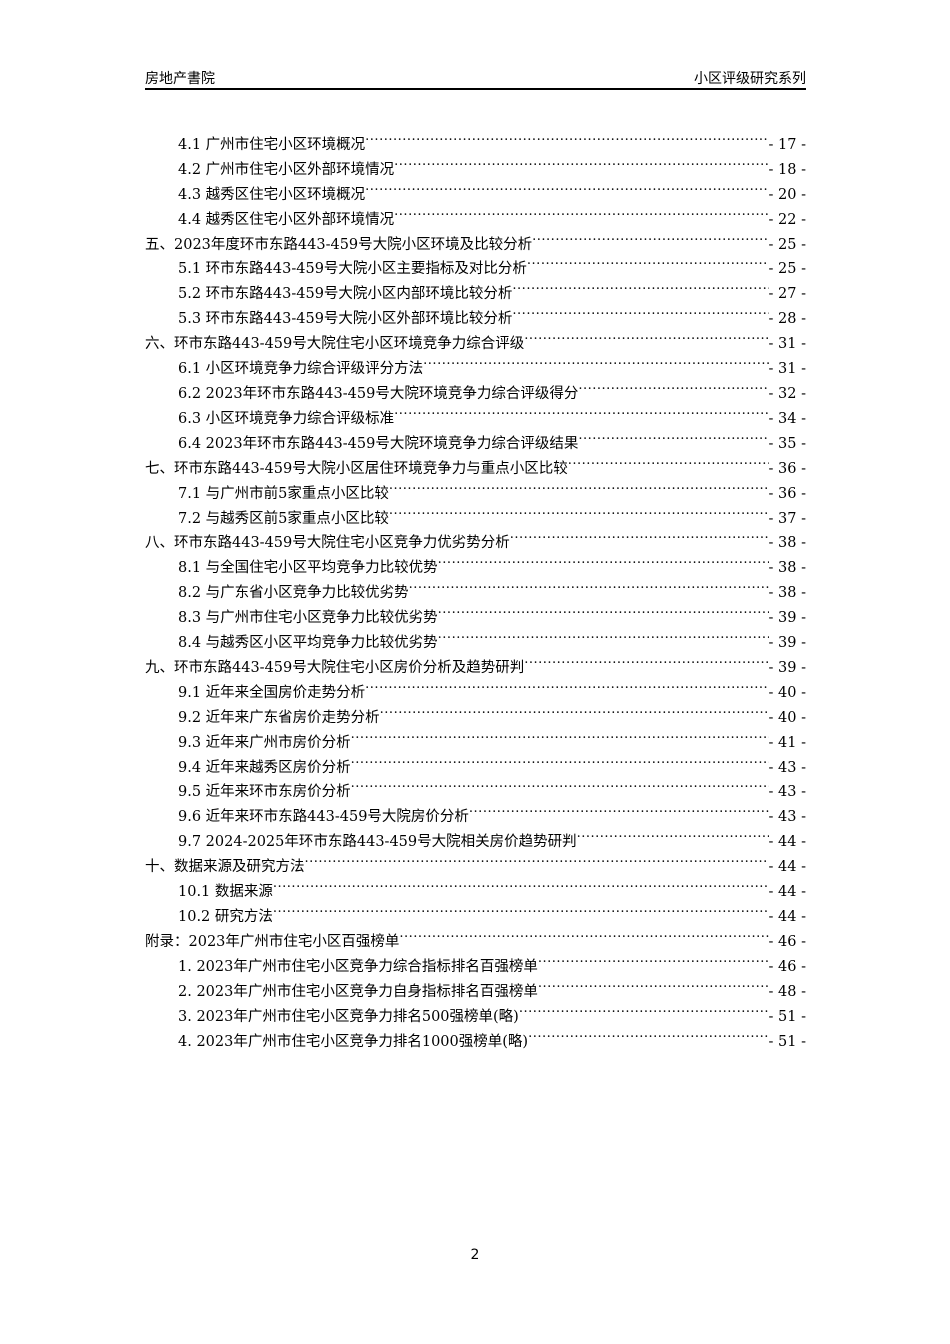 The width and height of the screenshot is (950, 1344). Describe the element at coordinates (475, 910) in the screenshot. I see `toc-entry: 10.2 研究方法 - 44 -` at that location.